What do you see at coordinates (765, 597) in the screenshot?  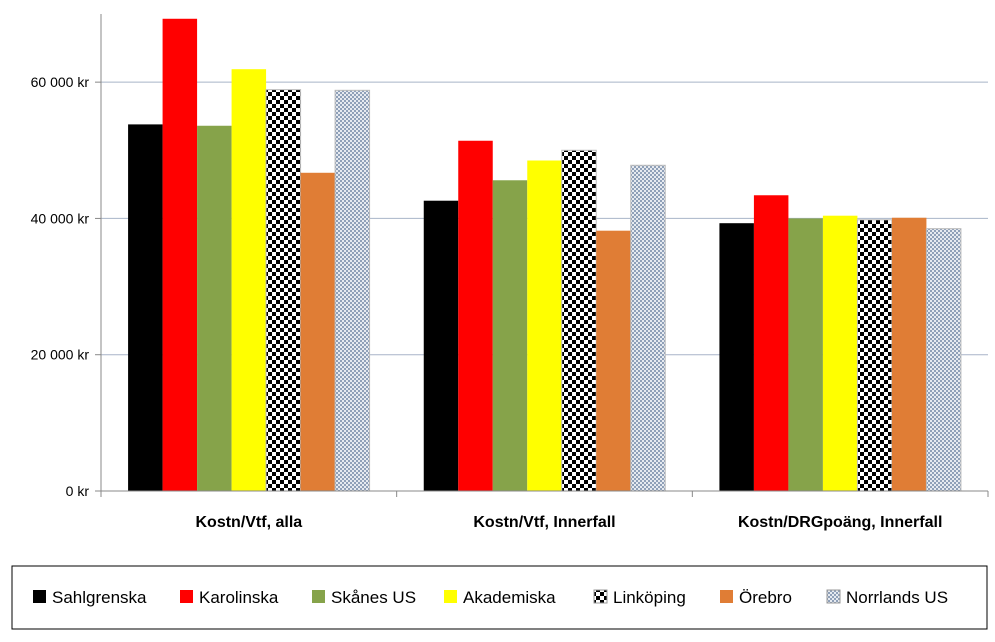 I see `legend-label: Örebro` at bounding box center [765, 597].